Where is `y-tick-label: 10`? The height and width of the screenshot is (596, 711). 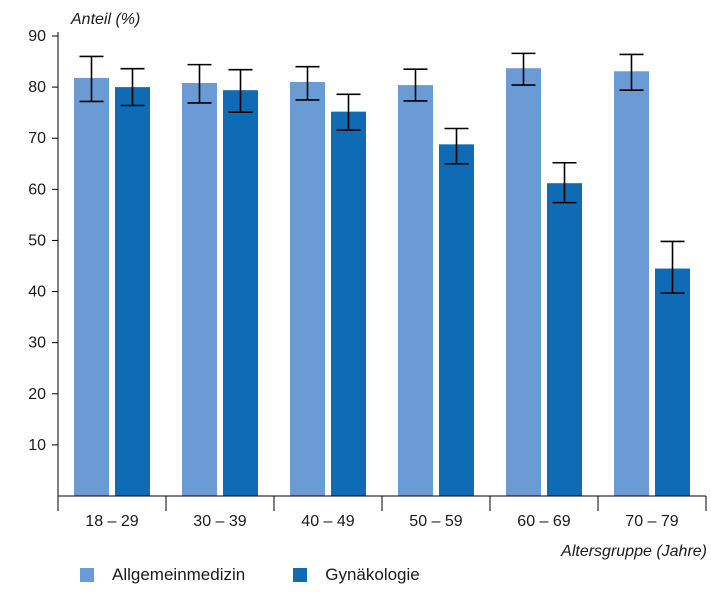
y-tick-label: 10 is located at coordinates (37, 445).